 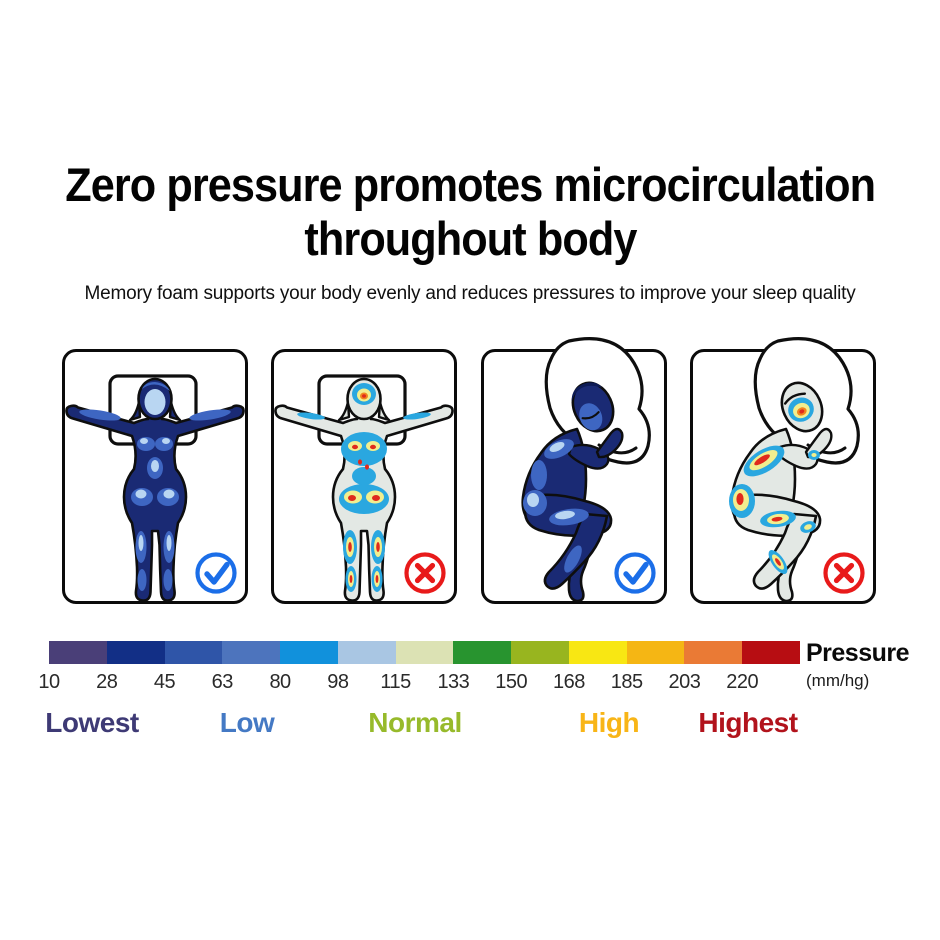 I want to click on pressure-scale-ticks: 10 28 45 63 80 98 115 133 150 168 185 203 220, so click(x=470, y=684).